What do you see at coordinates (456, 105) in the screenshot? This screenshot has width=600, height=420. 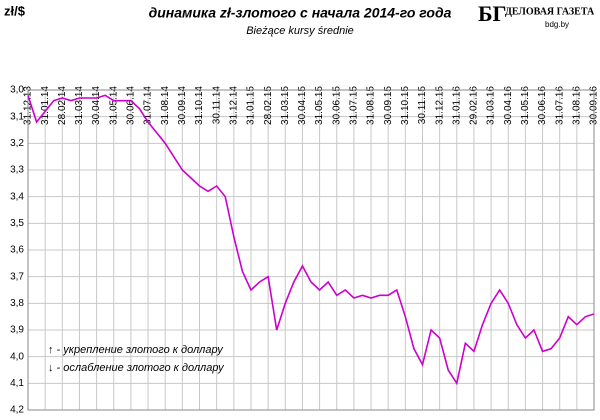 I see `x-tick-label: 31.01.16` at bounding box center [456, 105].